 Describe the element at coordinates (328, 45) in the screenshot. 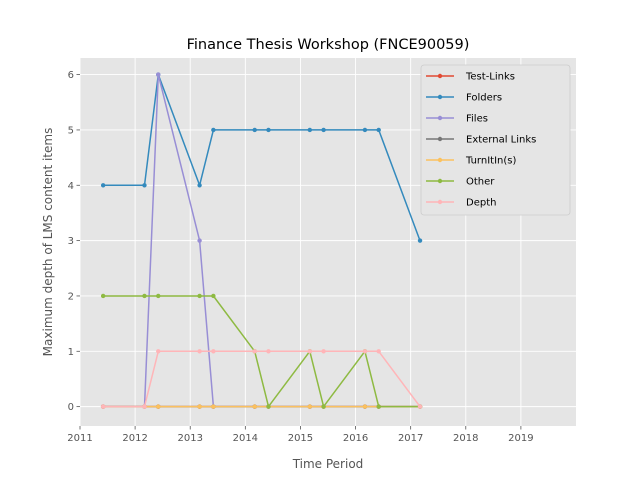

I see `chart-title: Finance Thesis Workshop (FNCE90059)` at that location.